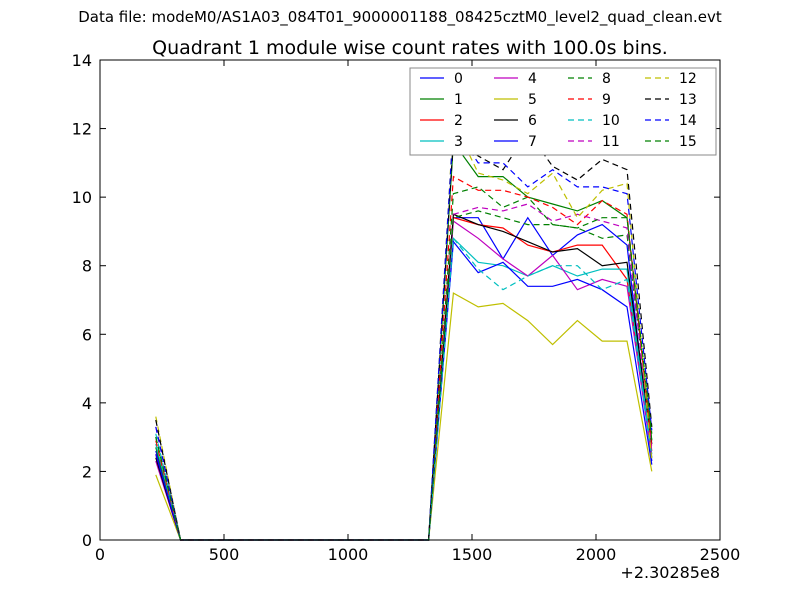  I want to click on legend-label-14: 14, so click(688, 121).